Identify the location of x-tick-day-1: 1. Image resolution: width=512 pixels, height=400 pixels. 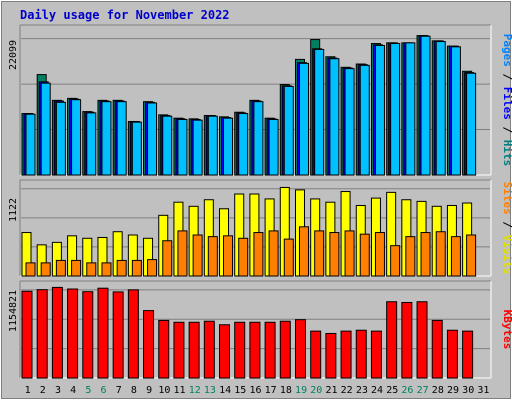
(28, 390).